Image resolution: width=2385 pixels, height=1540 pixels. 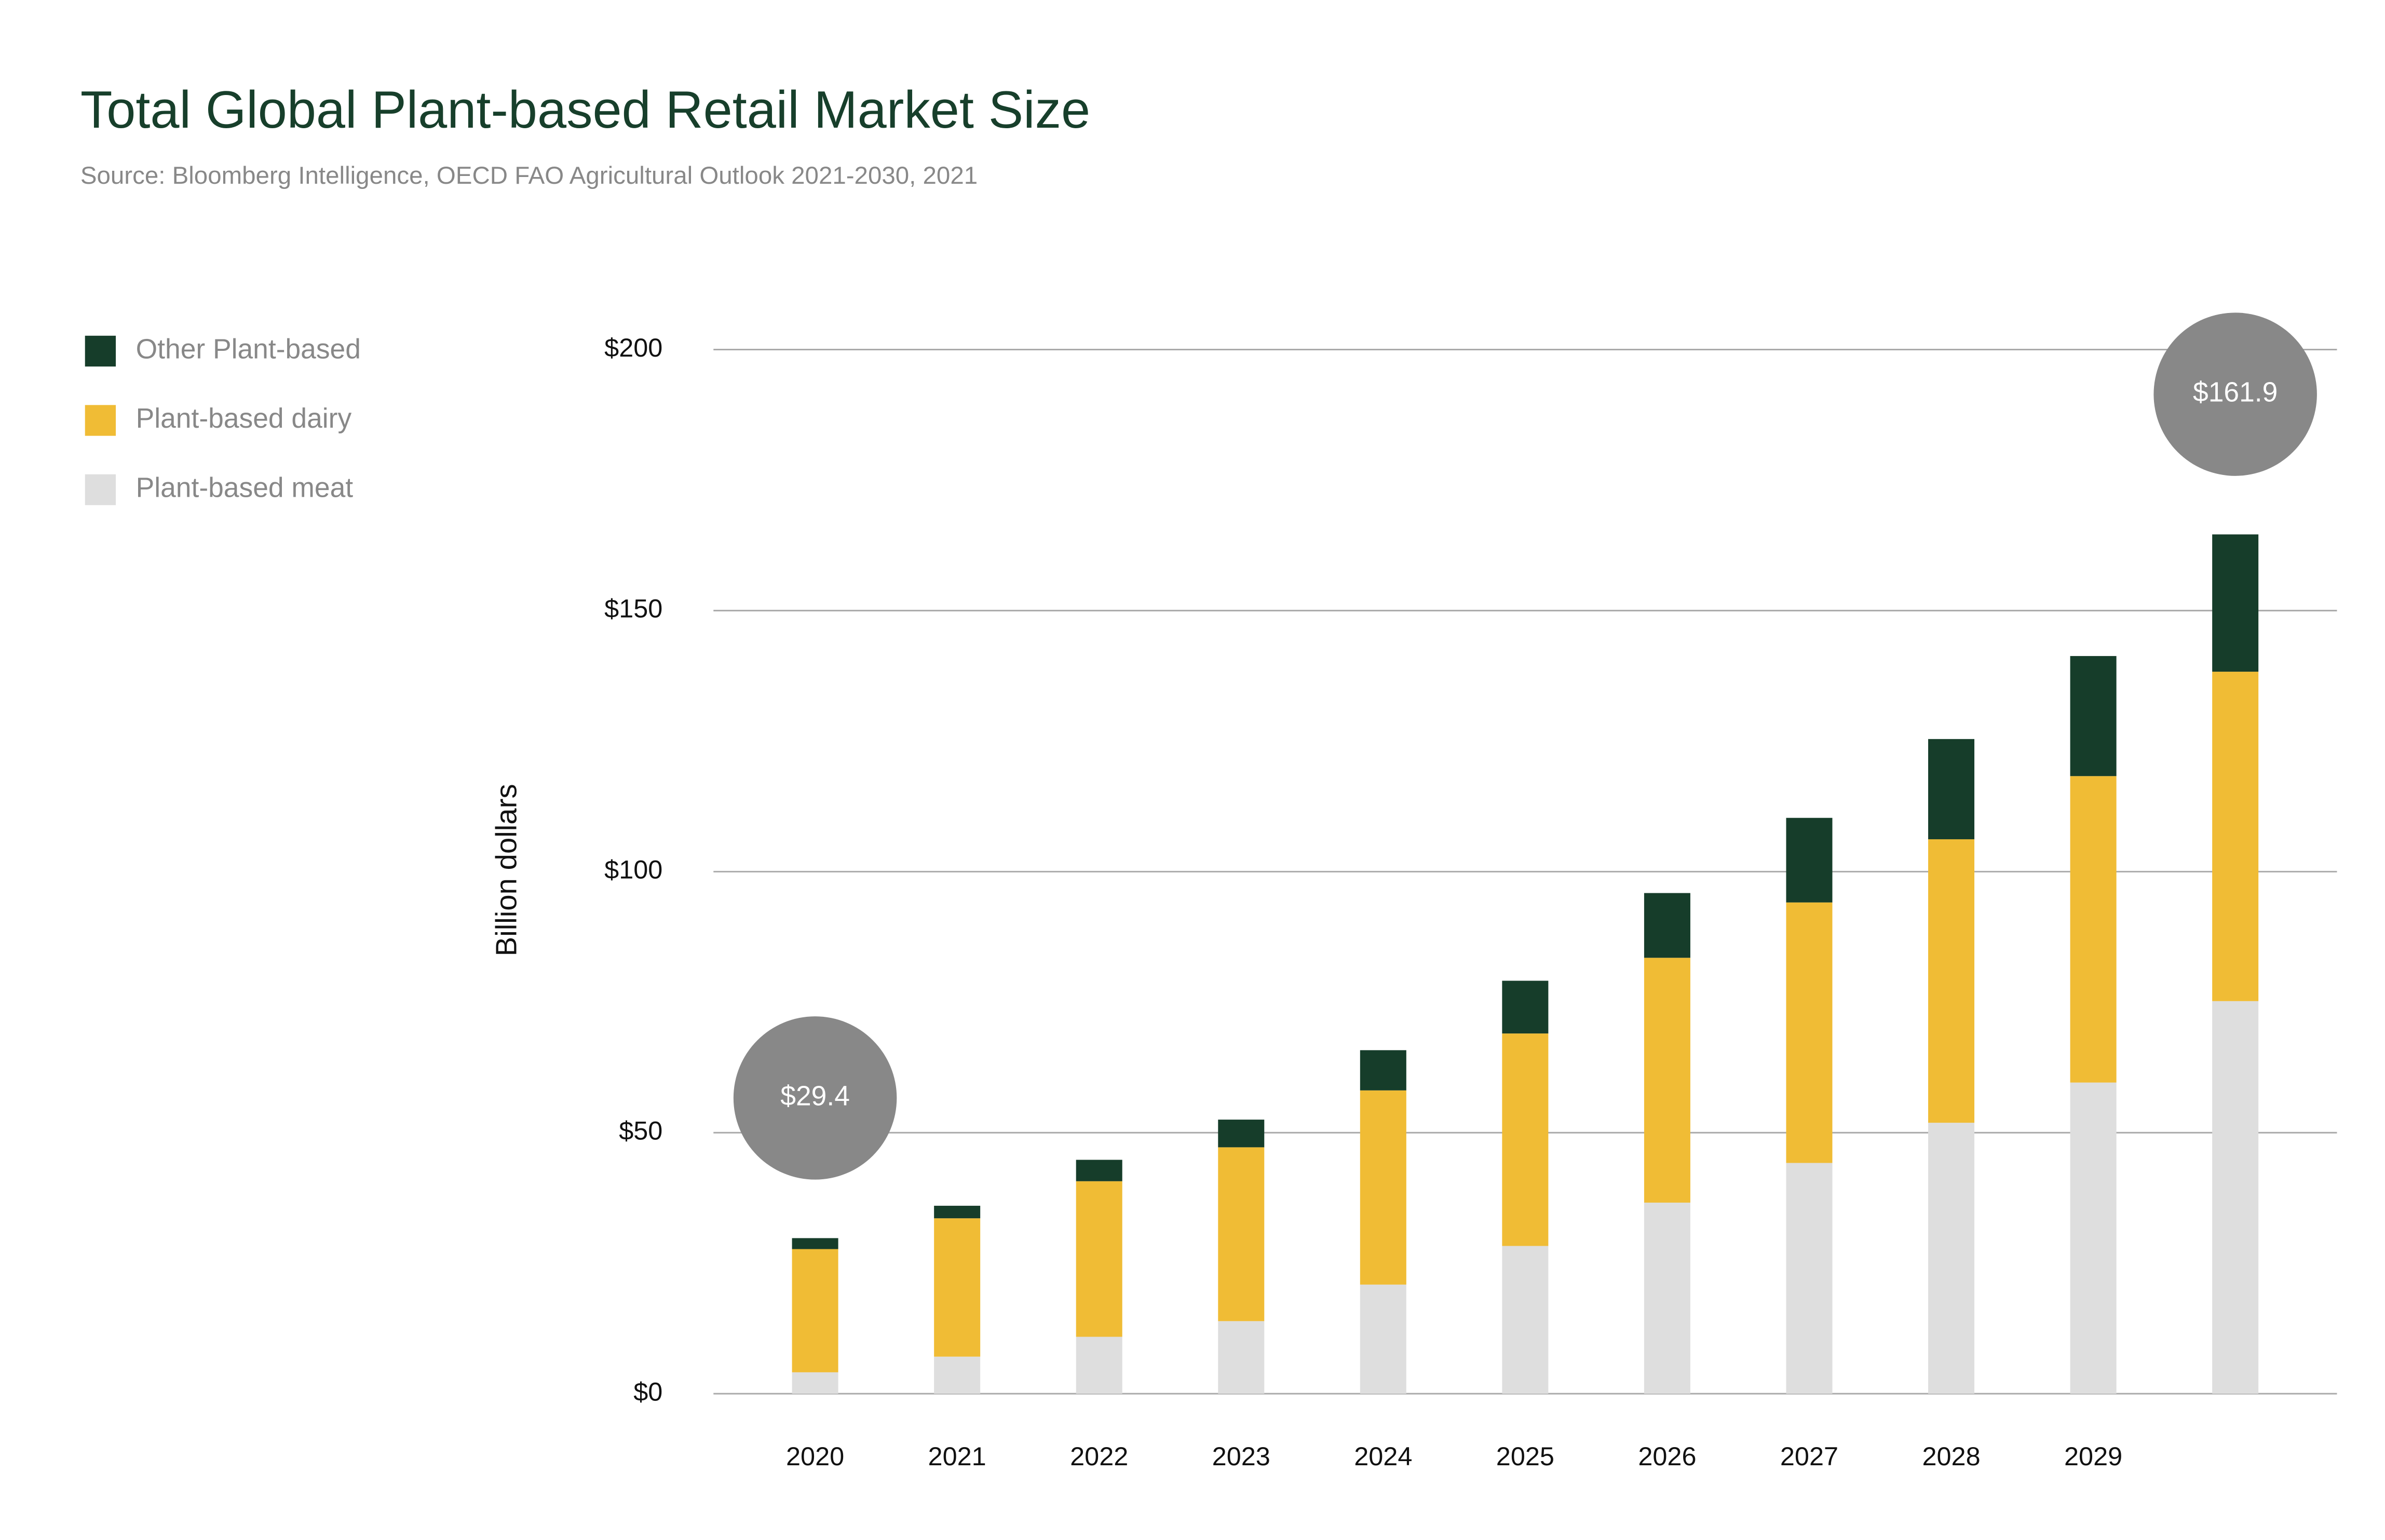 What do you see at coordinates (633, 869) in the screenshot?
I see `y-tick-label: $100` at bounding box center [633, 869].